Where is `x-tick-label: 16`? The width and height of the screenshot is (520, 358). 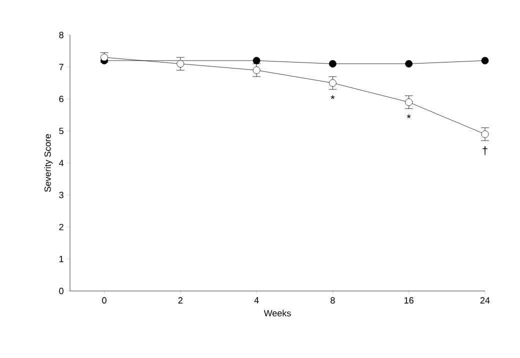
x-tick-label: 16 is located at coordinates (409, 300).